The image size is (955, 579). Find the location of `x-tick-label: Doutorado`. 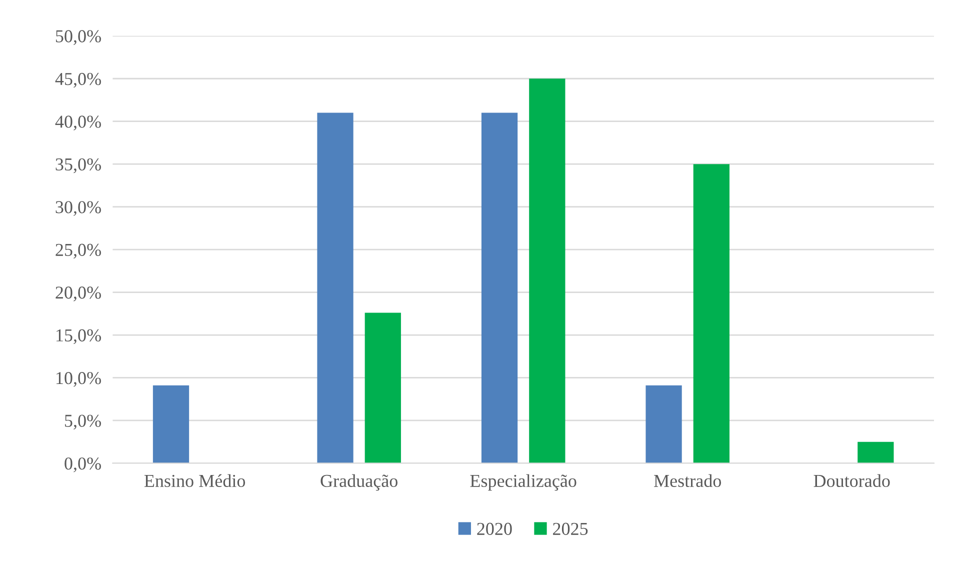

x-tick-label: Doutorado is located at coordinates (852, 481).